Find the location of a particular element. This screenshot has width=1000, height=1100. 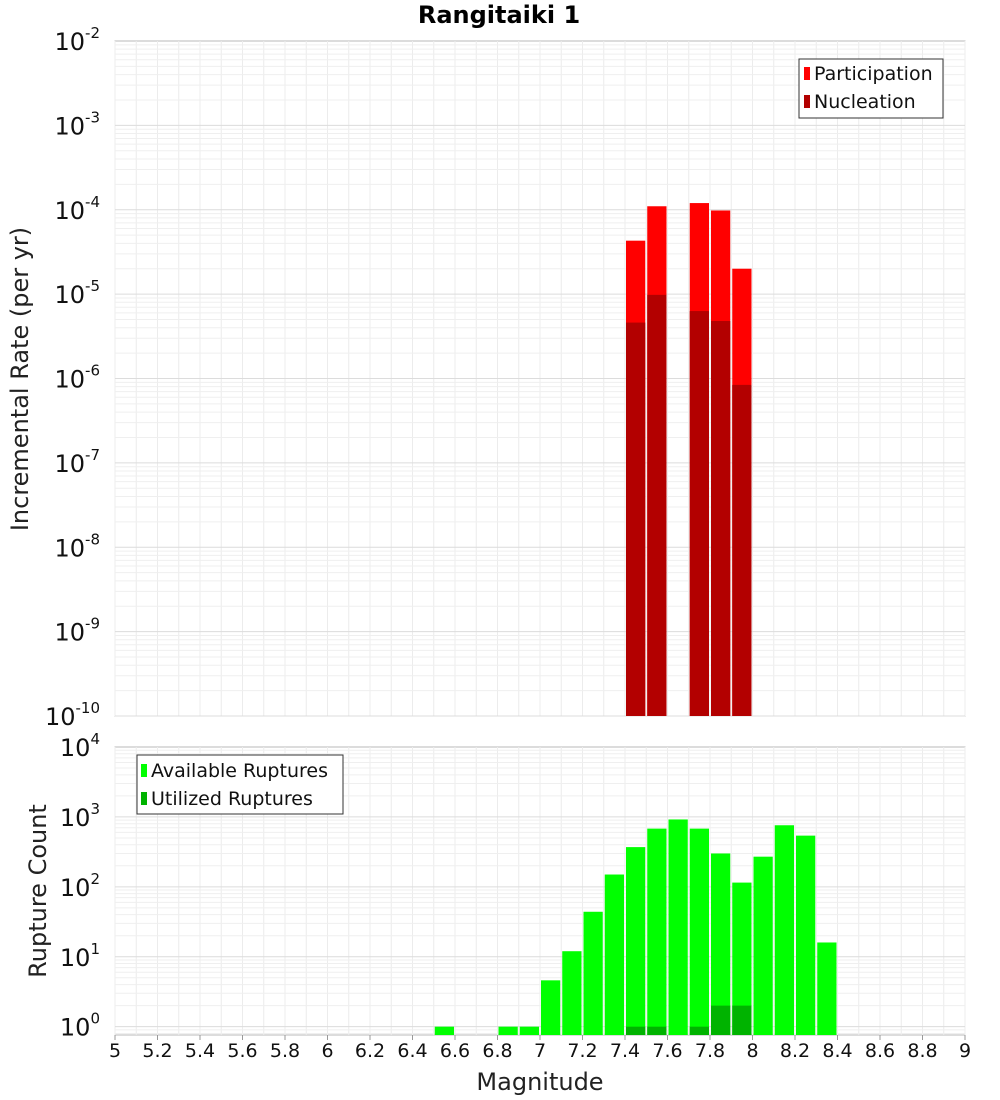

x-tick-label: 5.8 is located at coordinates (285, 1051).